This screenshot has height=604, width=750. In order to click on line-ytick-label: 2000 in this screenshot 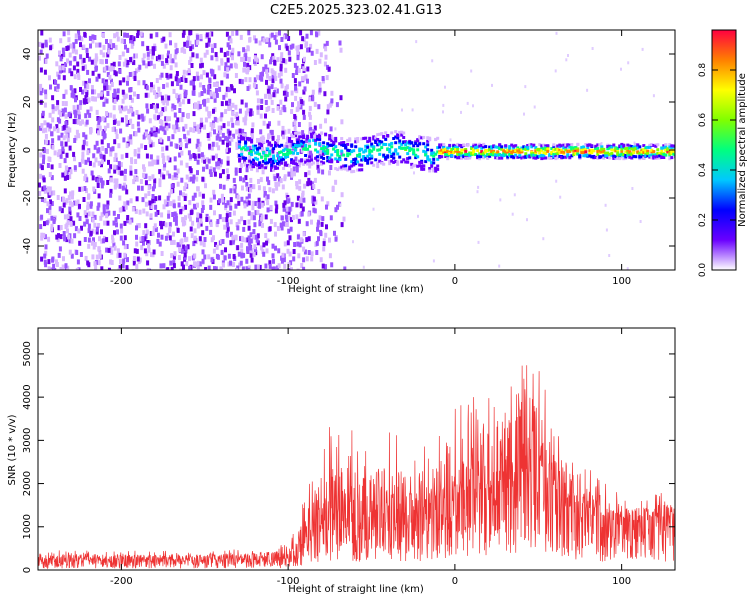, I will do `click(27, 483)`.